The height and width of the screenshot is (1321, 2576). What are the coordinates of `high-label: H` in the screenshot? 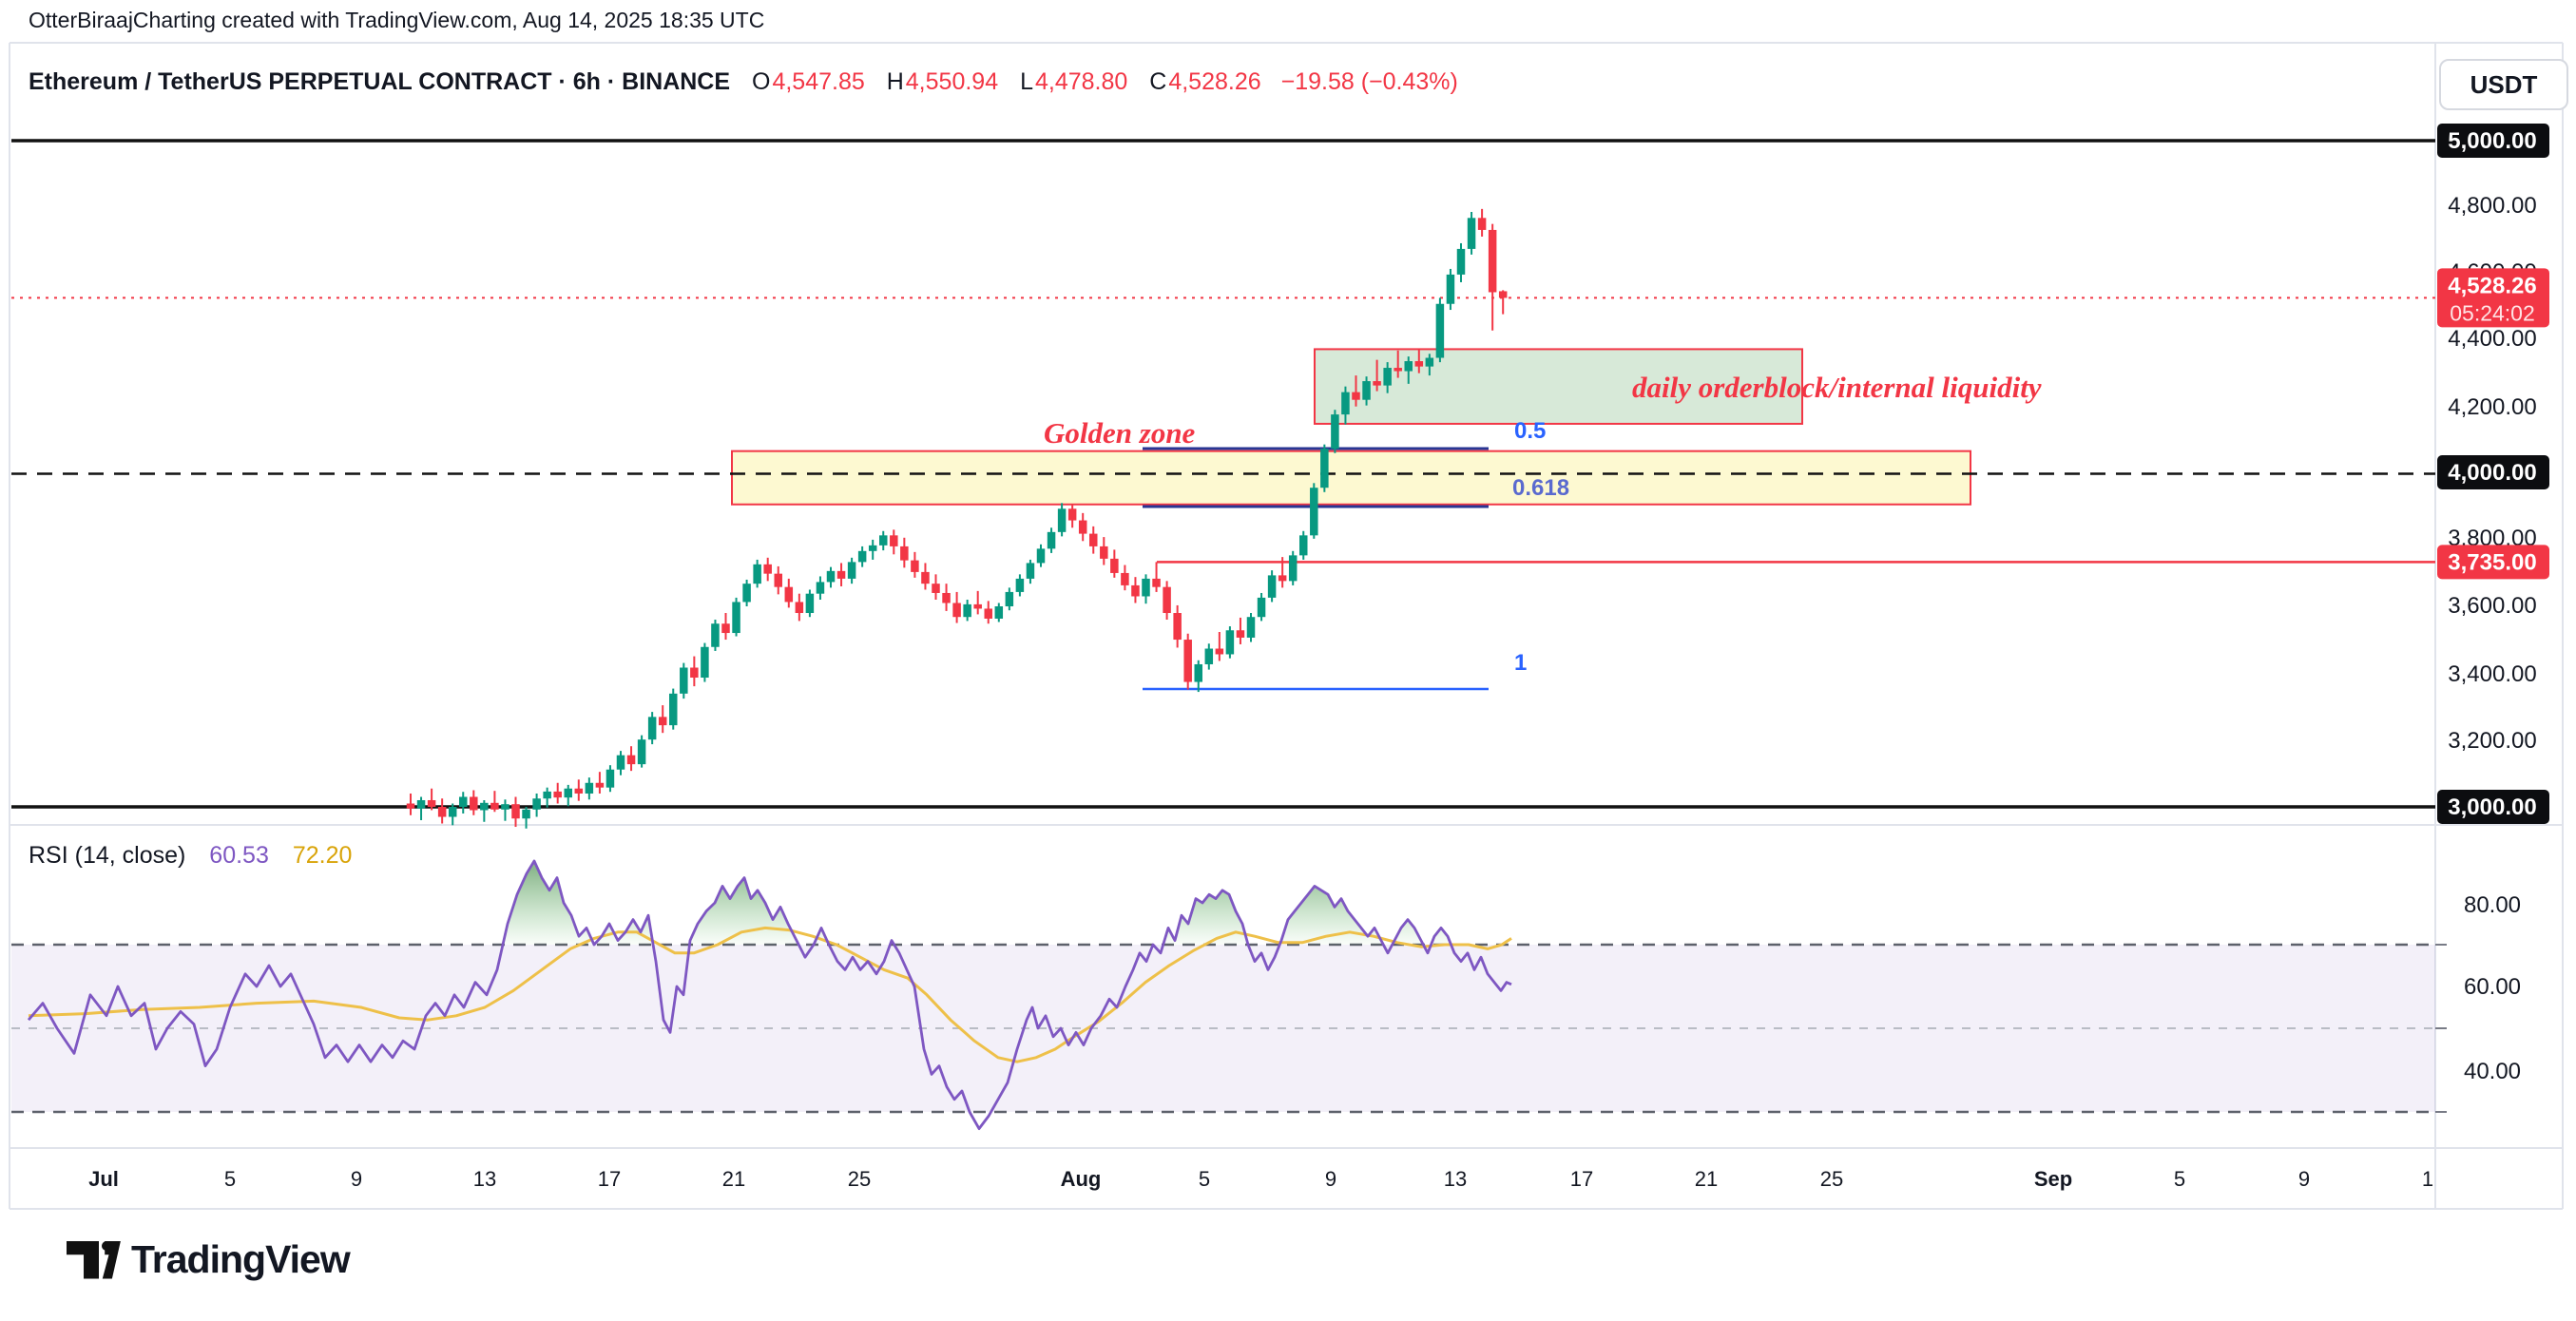 It's located at (895, 81).